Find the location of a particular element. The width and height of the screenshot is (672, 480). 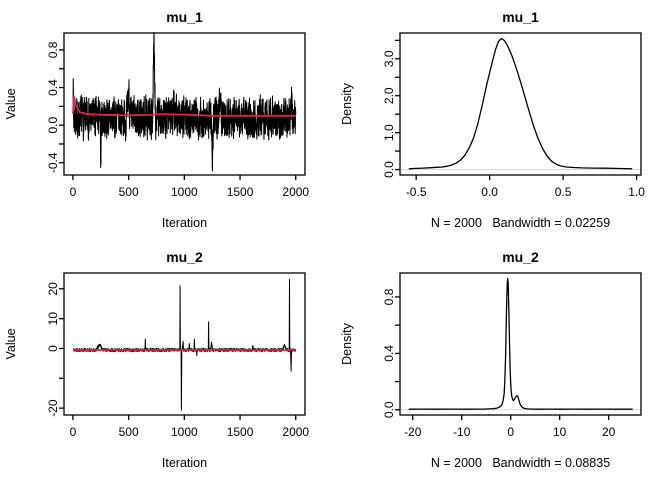

x-axis: -0.5 0.0 0.5 1.0 is located at coordinates (525, 187).